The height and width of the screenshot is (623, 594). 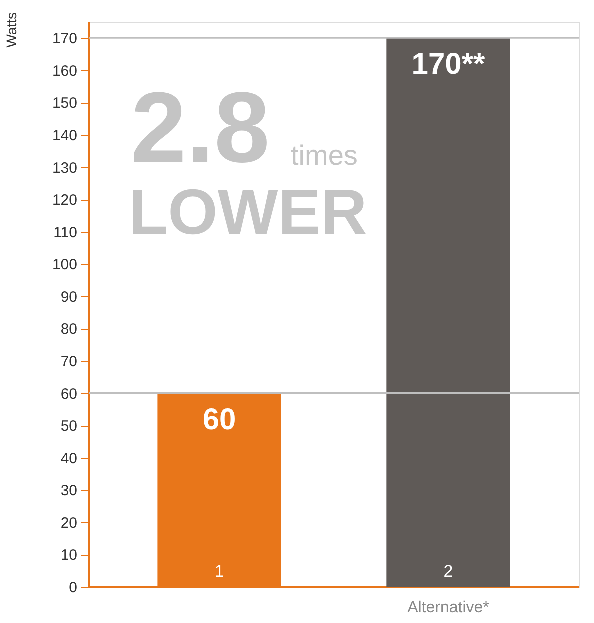 I want to click on y-tick-label: 90, so click(x=69, y=297).